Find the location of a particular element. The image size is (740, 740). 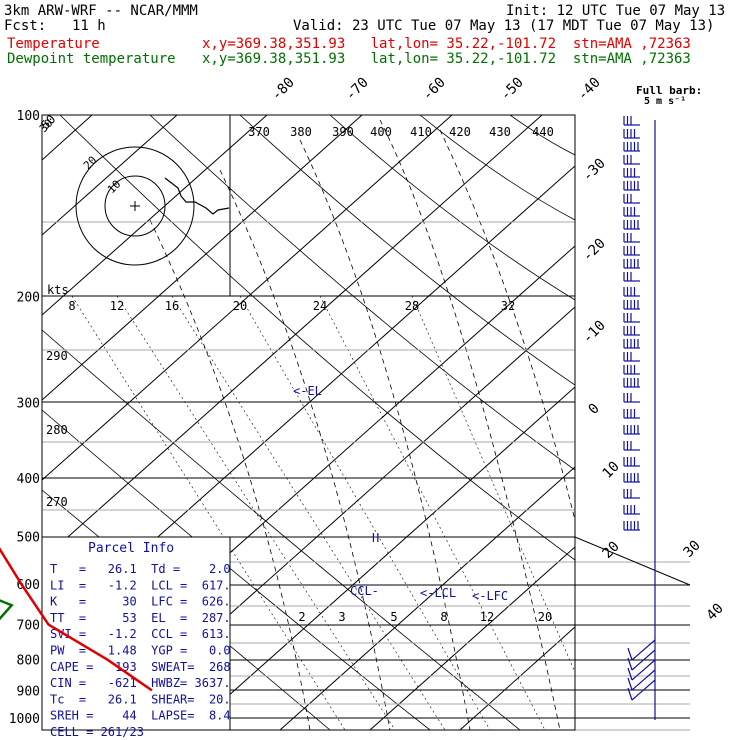

isotherm-label-6: -20 is located at coordinates (594, 250).